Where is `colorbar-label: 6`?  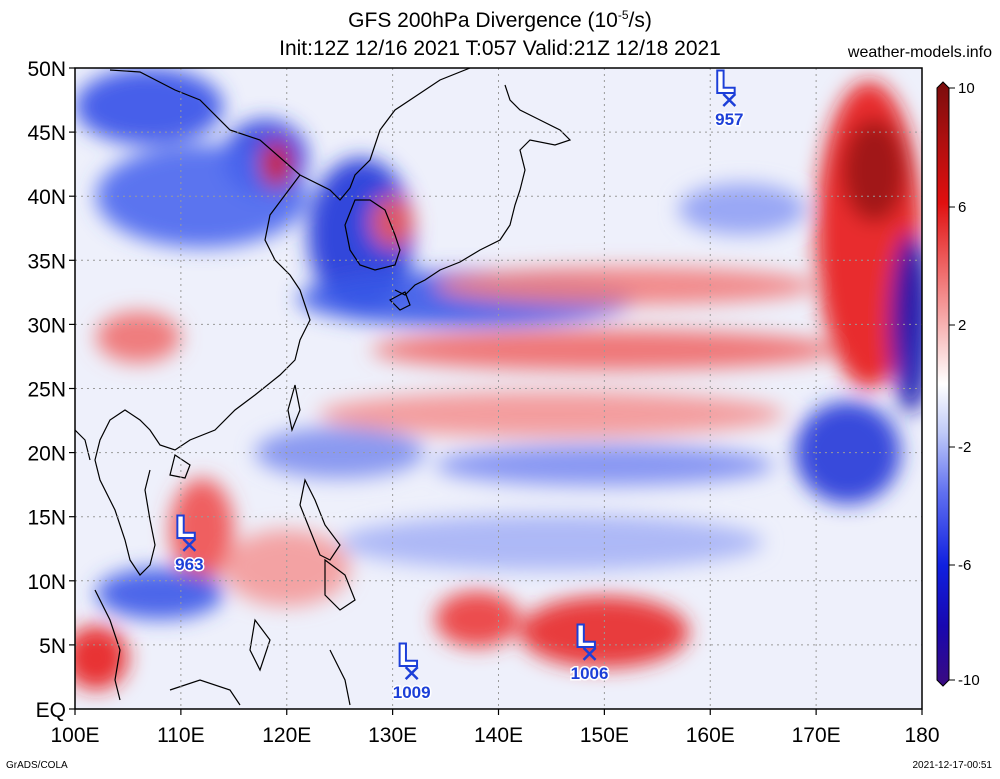
colorbar-label: 6 is located at coordinates (962, 207).